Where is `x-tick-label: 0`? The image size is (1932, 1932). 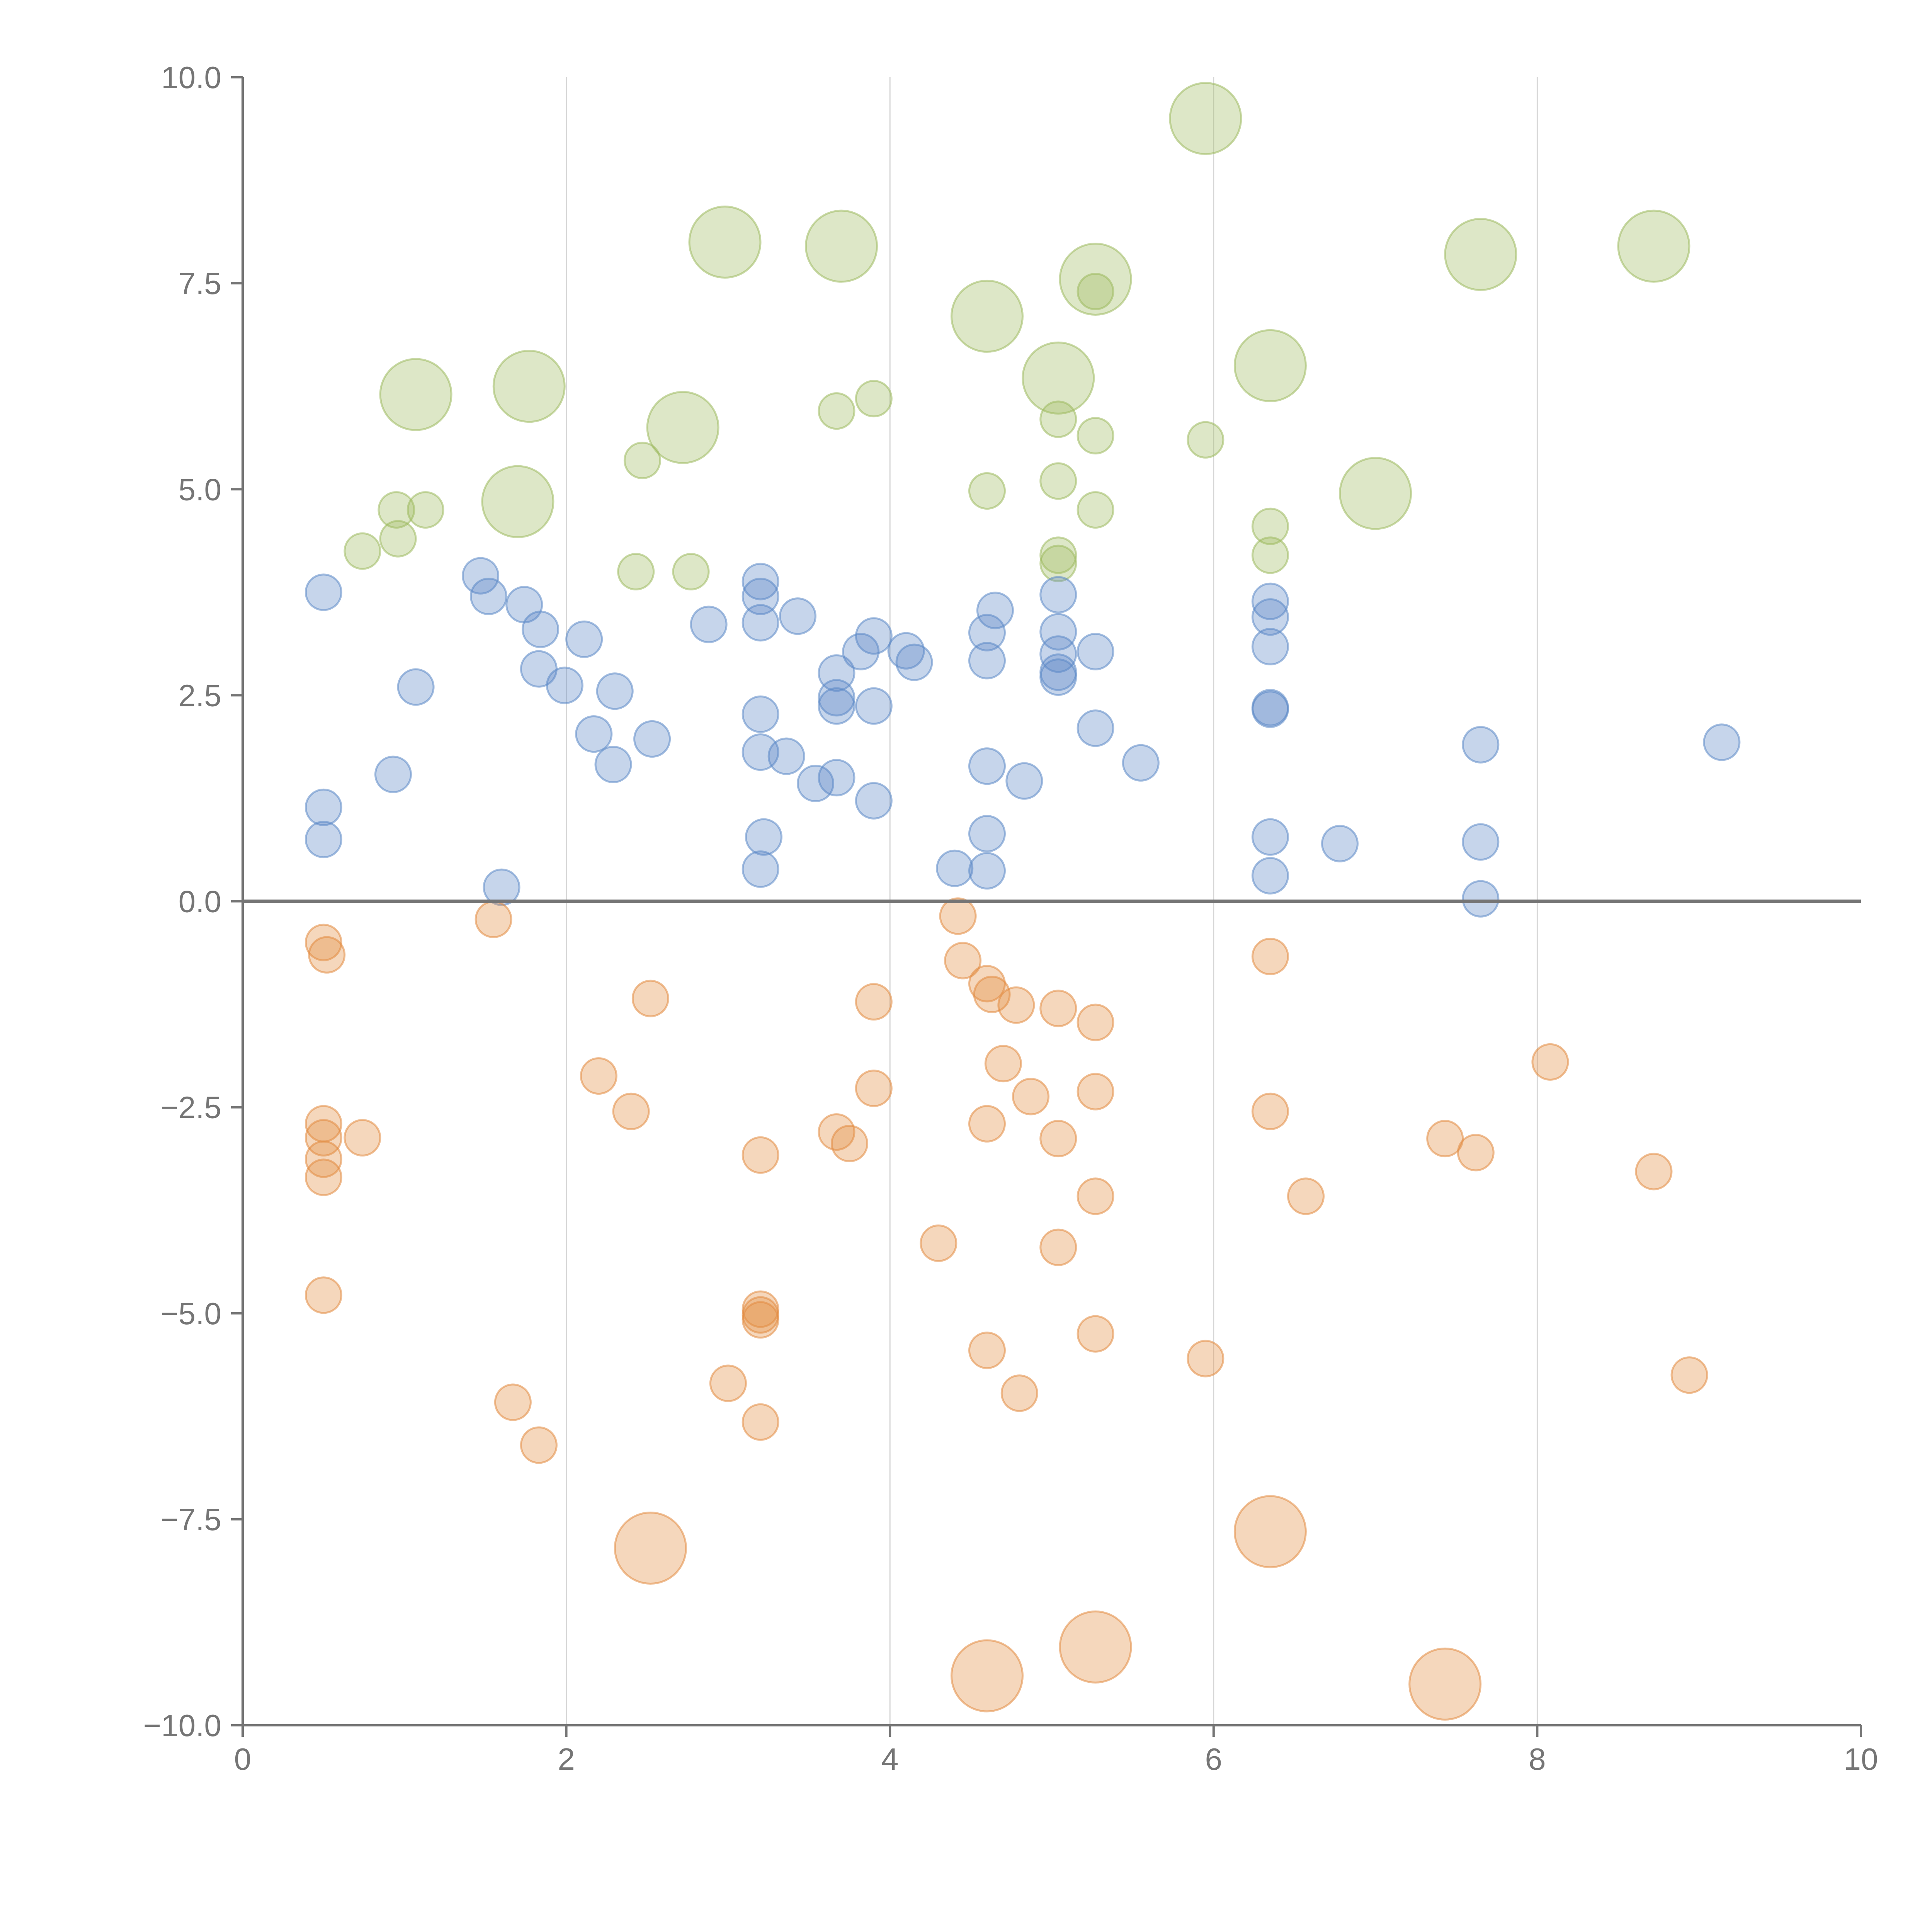
x-tick-label: 0 is located at coordinates (243, 1759).